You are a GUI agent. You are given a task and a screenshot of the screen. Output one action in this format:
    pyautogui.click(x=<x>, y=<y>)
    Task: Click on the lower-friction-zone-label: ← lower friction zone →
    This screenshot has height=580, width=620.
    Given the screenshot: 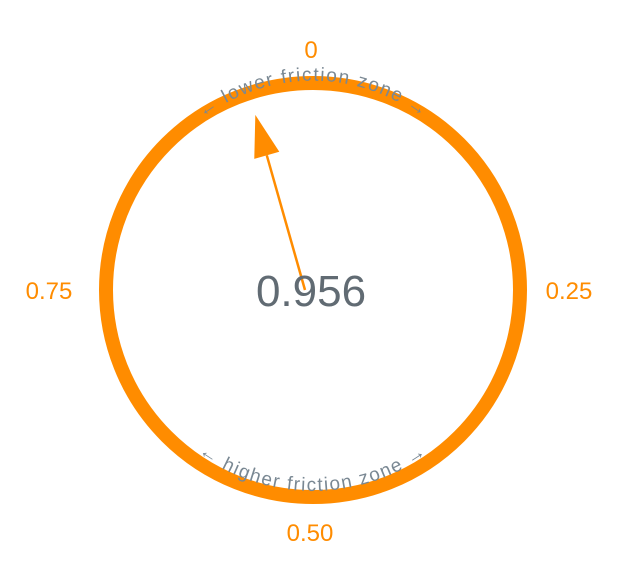 What is the action you would take?
    pyautogui.click(x=313, y=93)
    